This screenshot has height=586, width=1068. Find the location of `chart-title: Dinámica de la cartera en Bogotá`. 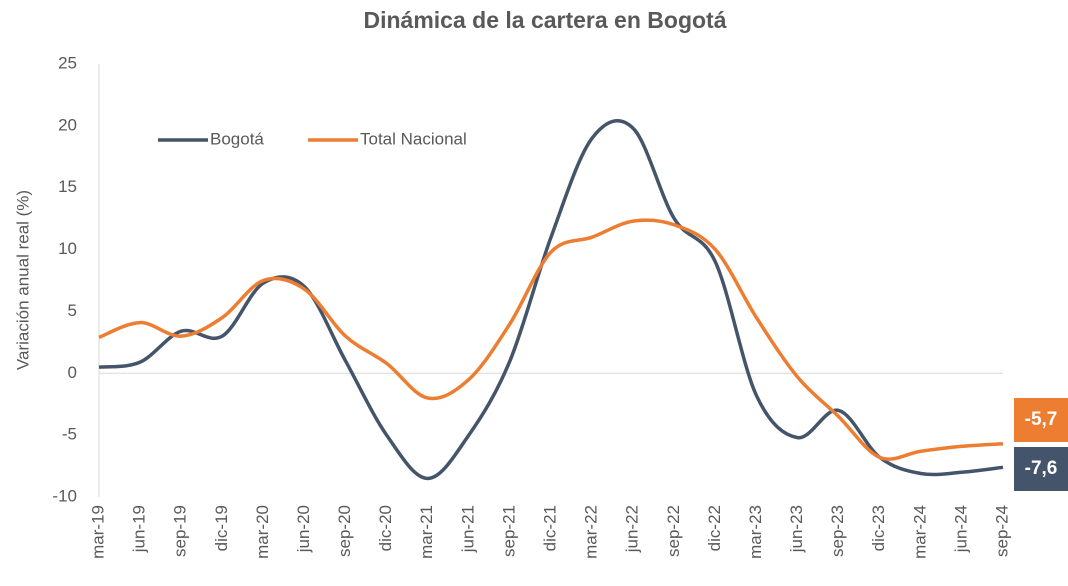

chart-title: Dinámica de la cartera en Bogotá is located at coordinates (544, 20).